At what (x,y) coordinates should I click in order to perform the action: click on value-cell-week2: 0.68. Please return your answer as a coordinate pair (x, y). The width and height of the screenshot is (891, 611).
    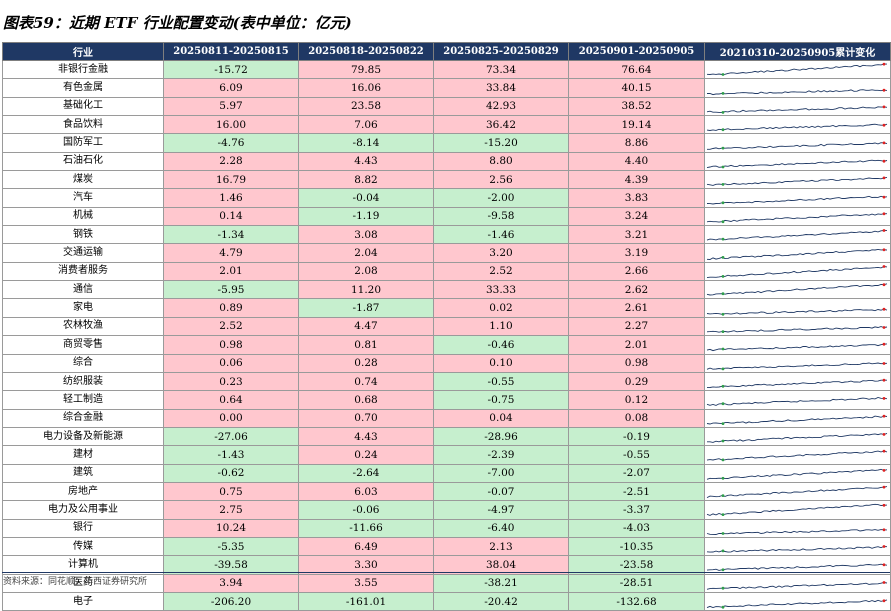
    Looking at the image, I should click on (366, 400).